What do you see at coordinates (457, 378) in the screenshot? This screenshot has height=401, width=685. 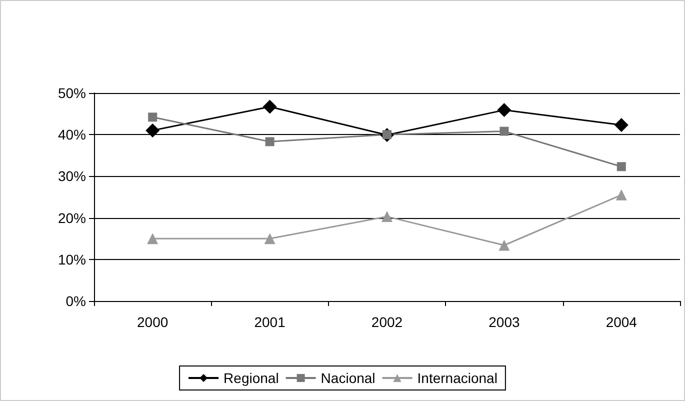 I see `legend-label: Internacional` at bounding box center [457, 378].